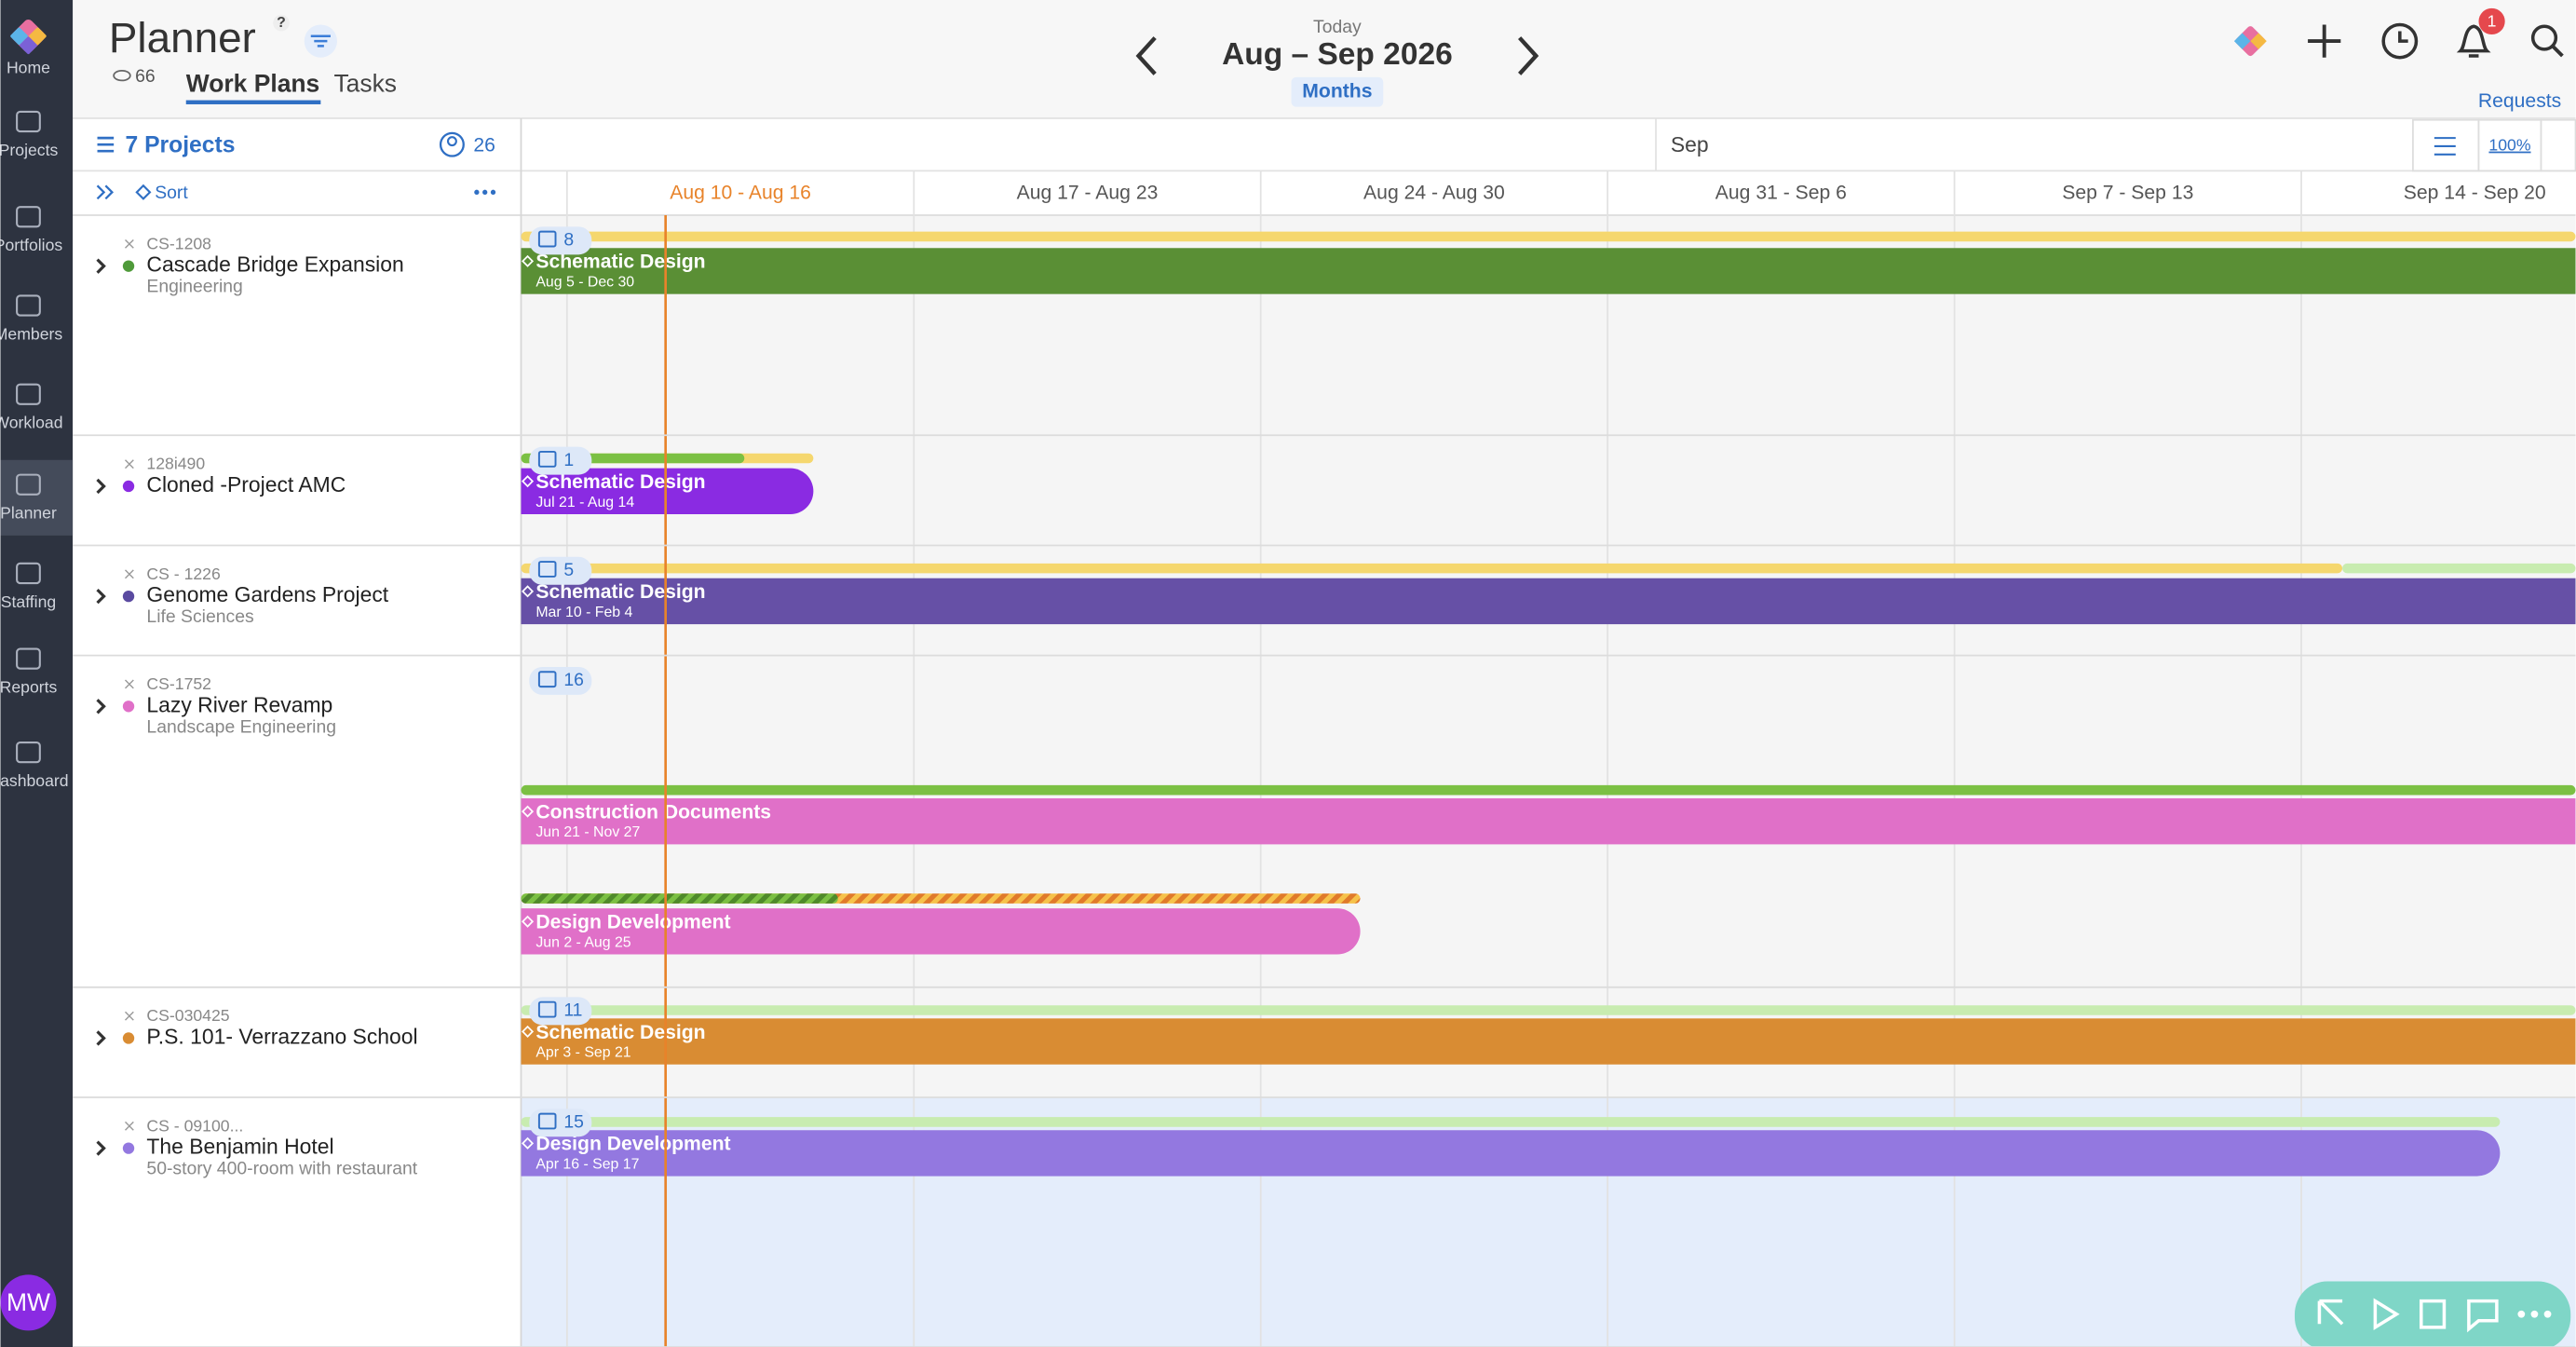 This screenshot has width=2576, height=1347. What do you see at coordinates (240, 1147) in the screenshot?
I see `project-name: The Benjamin Hotel` at bounding box center [240, 1147].